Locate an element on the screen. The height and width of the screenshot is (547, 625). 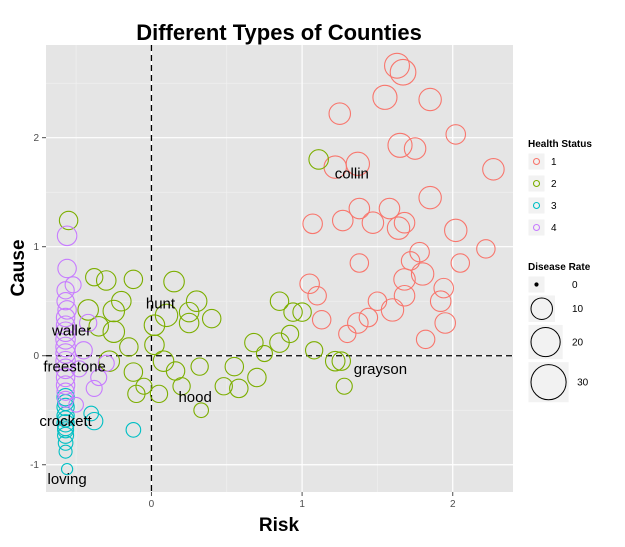
x-axis-ticks: 0 1 2 is located at coordinates (302, 501).